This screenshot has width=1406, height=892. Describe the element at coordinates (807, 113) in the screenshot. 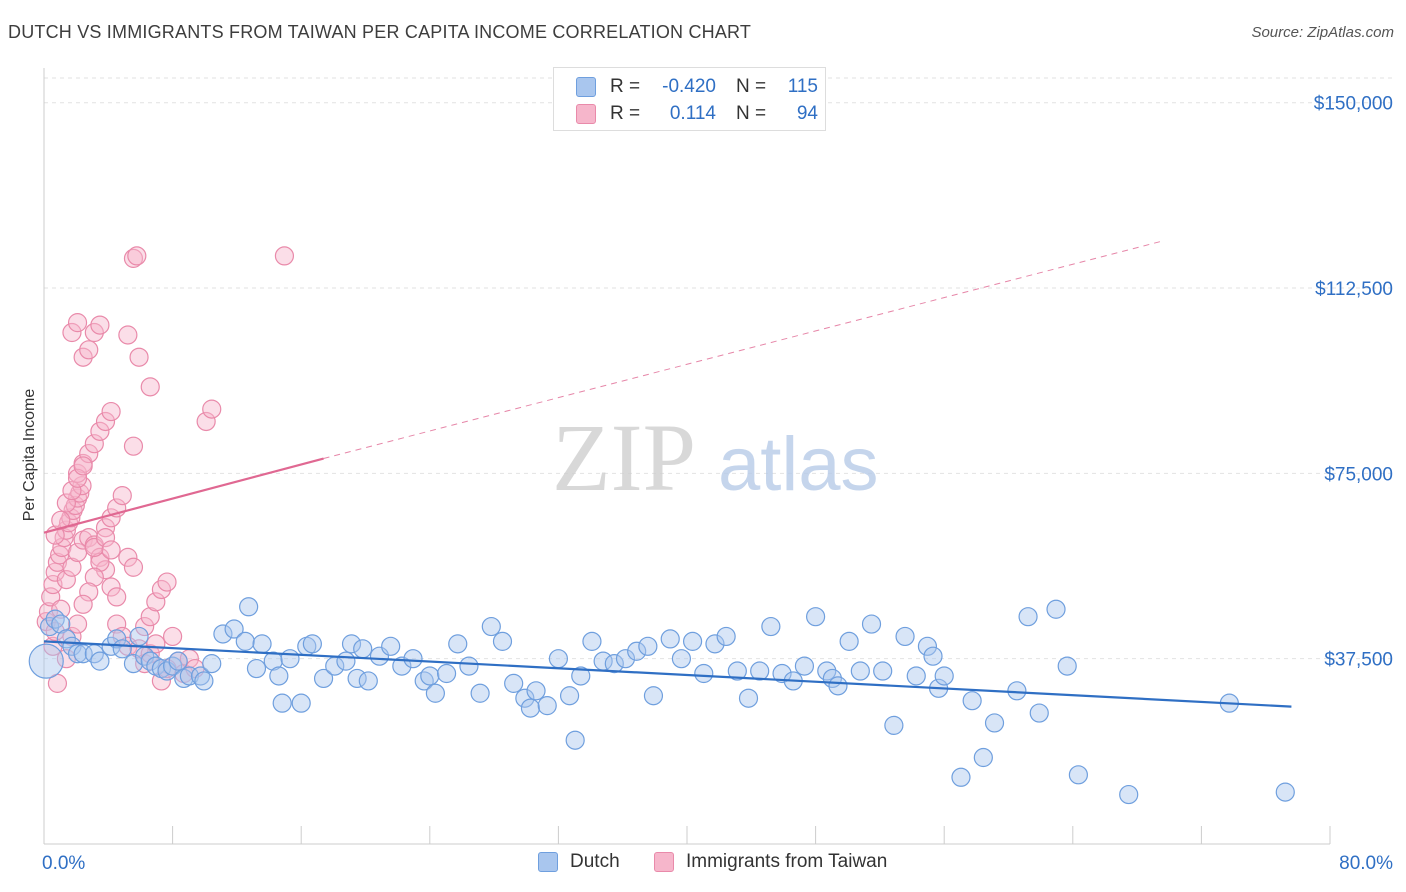

I see `taiwan-n-value: 94` at that location.